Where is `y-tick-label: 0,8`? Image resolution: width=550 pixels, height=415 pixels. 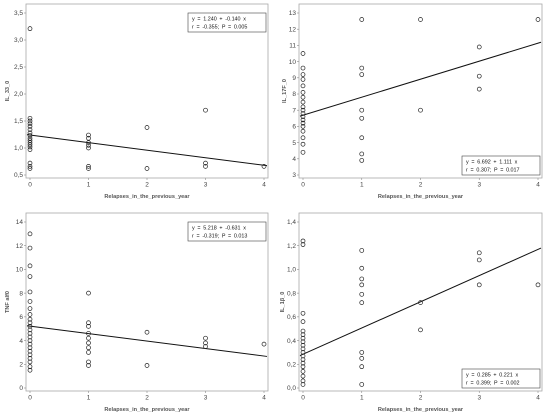
y-tick-label: 0,8 is located at coordinates (291, 293).